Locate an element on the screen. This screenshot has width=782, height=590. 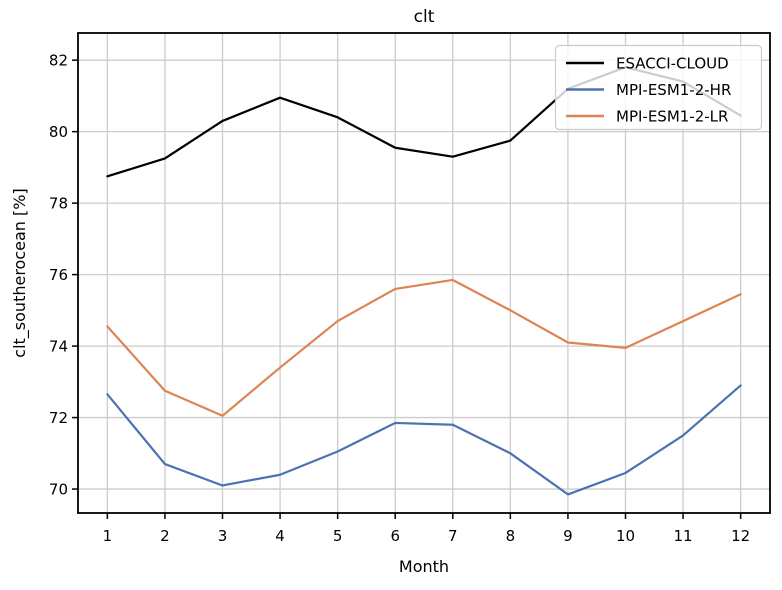
x-tick-label: 7 is located at coordinates (453, 536).